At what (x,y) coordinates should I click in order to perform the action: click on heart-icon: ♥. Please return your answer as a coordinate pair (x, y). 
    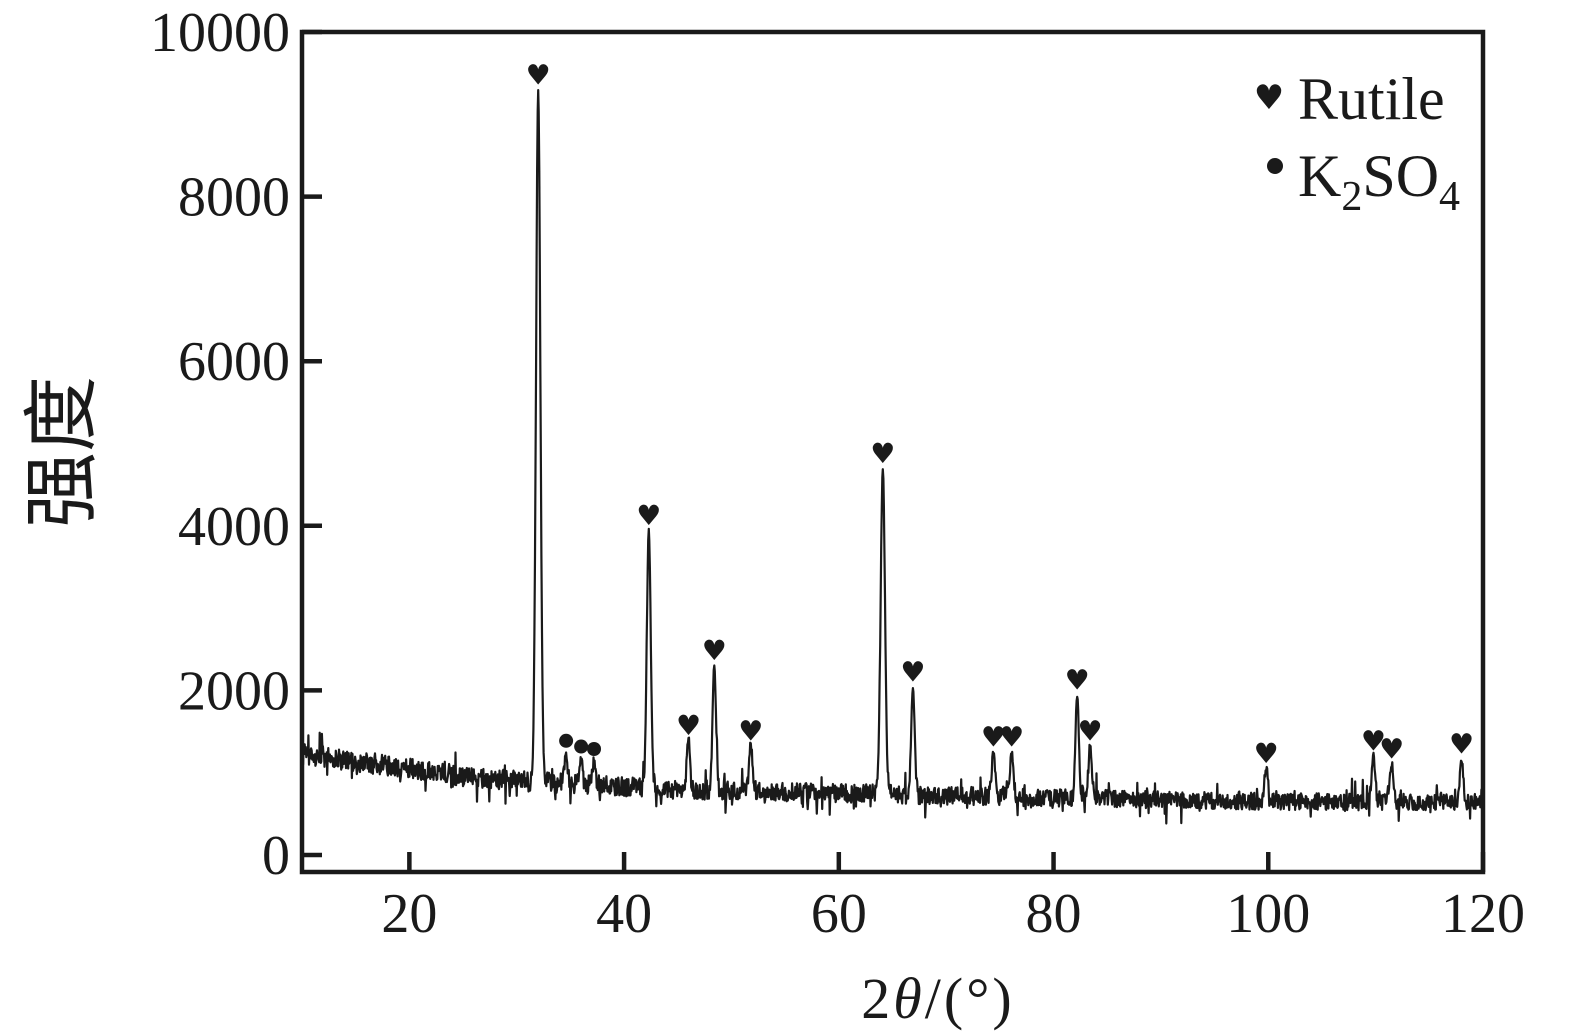
    Looking at the image, I should click on (1269, 98).